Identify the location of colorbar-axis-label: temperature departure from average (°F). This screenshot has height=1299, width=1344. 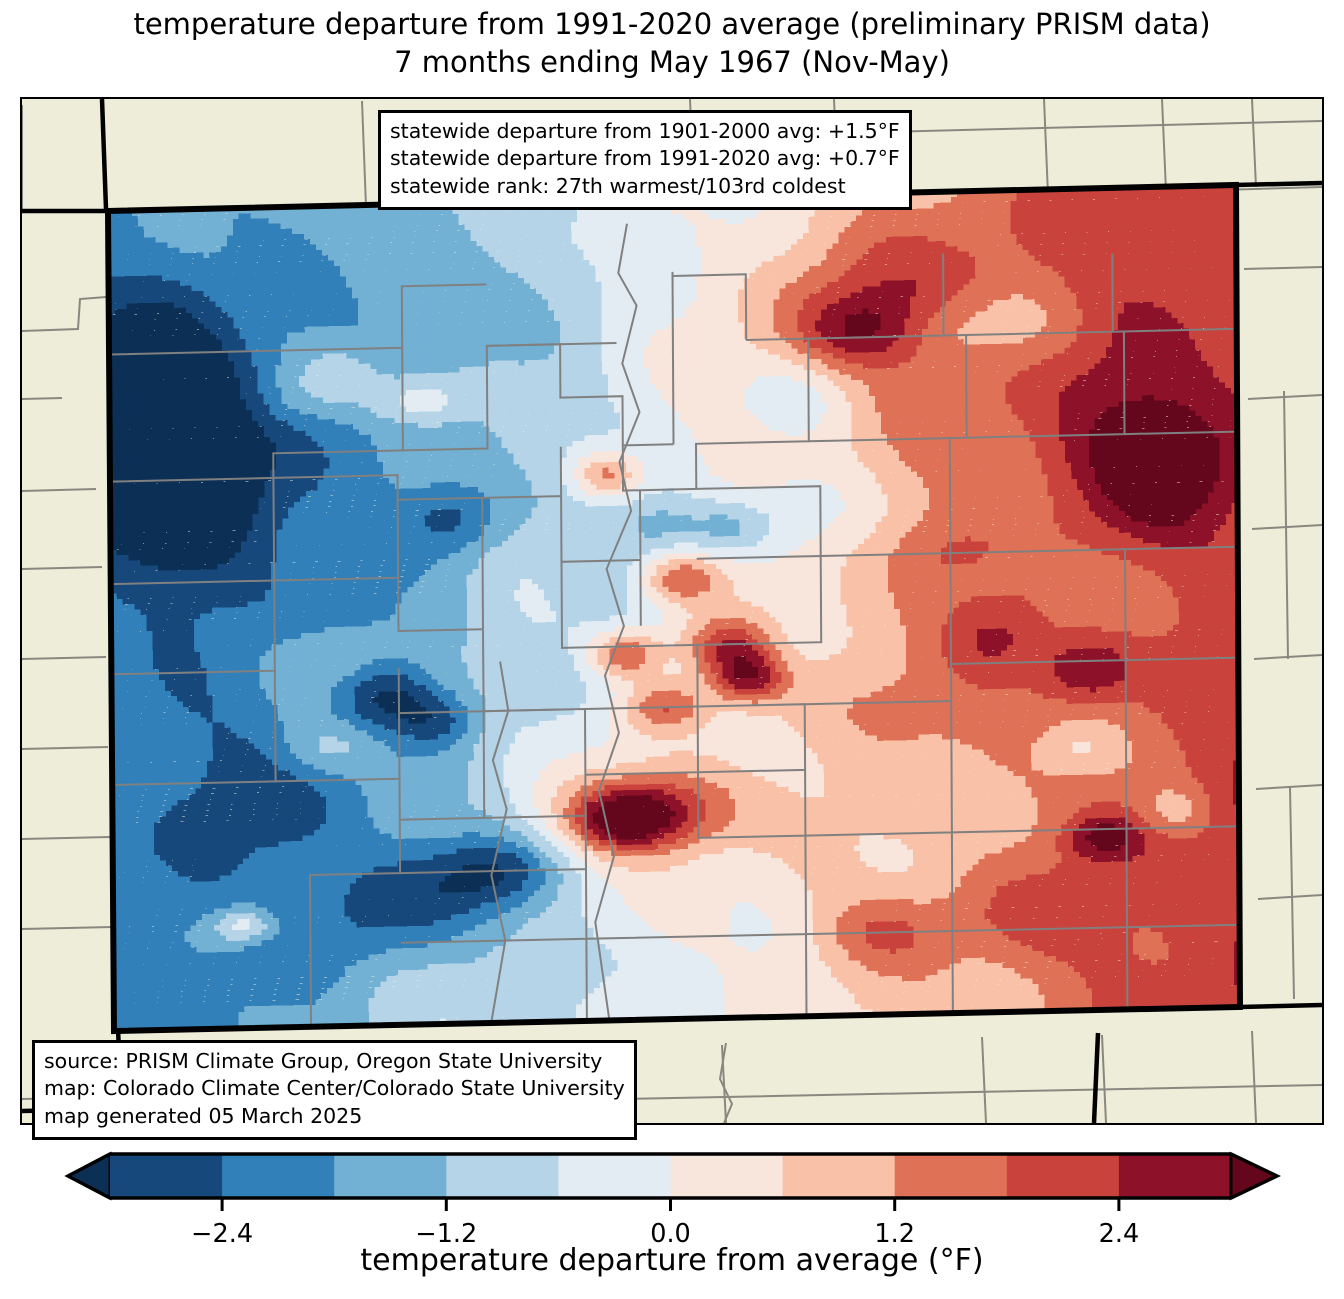
(672, 1260).